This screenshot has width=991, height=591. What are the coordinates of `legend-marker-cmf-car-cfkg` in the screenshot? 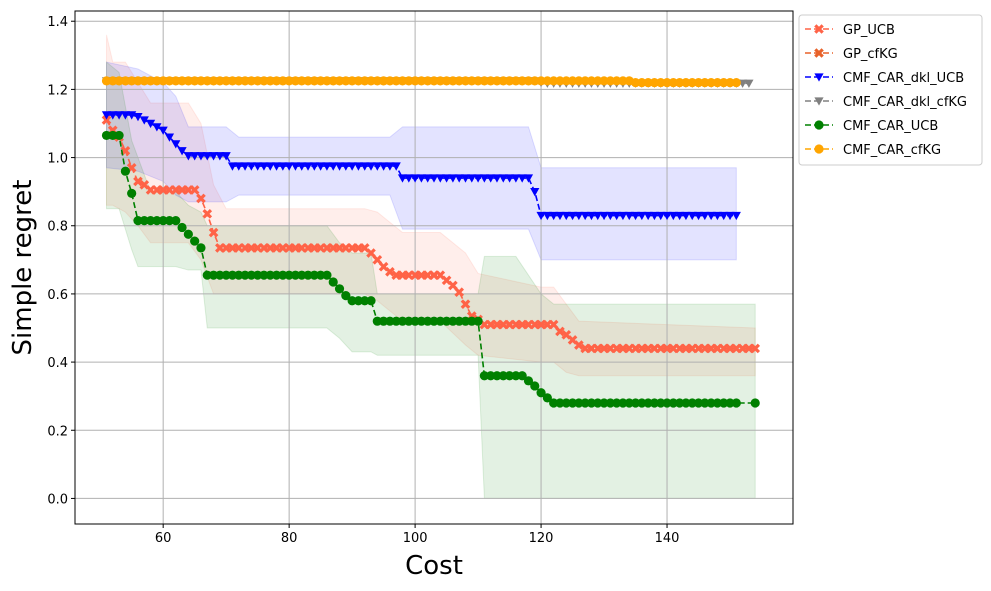 It's located at (819, 149).